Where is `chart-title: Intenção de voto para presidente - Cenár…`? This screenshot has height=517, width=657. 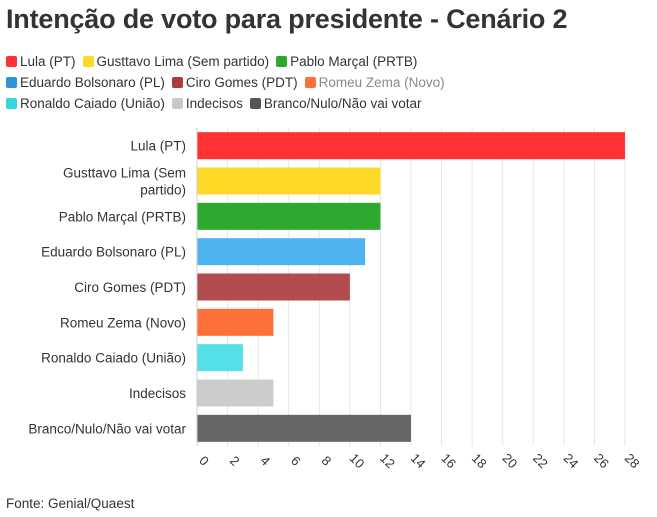
chart-title: Intenção de voto para presidente - Cenár… is located at coordinates (287, 19).